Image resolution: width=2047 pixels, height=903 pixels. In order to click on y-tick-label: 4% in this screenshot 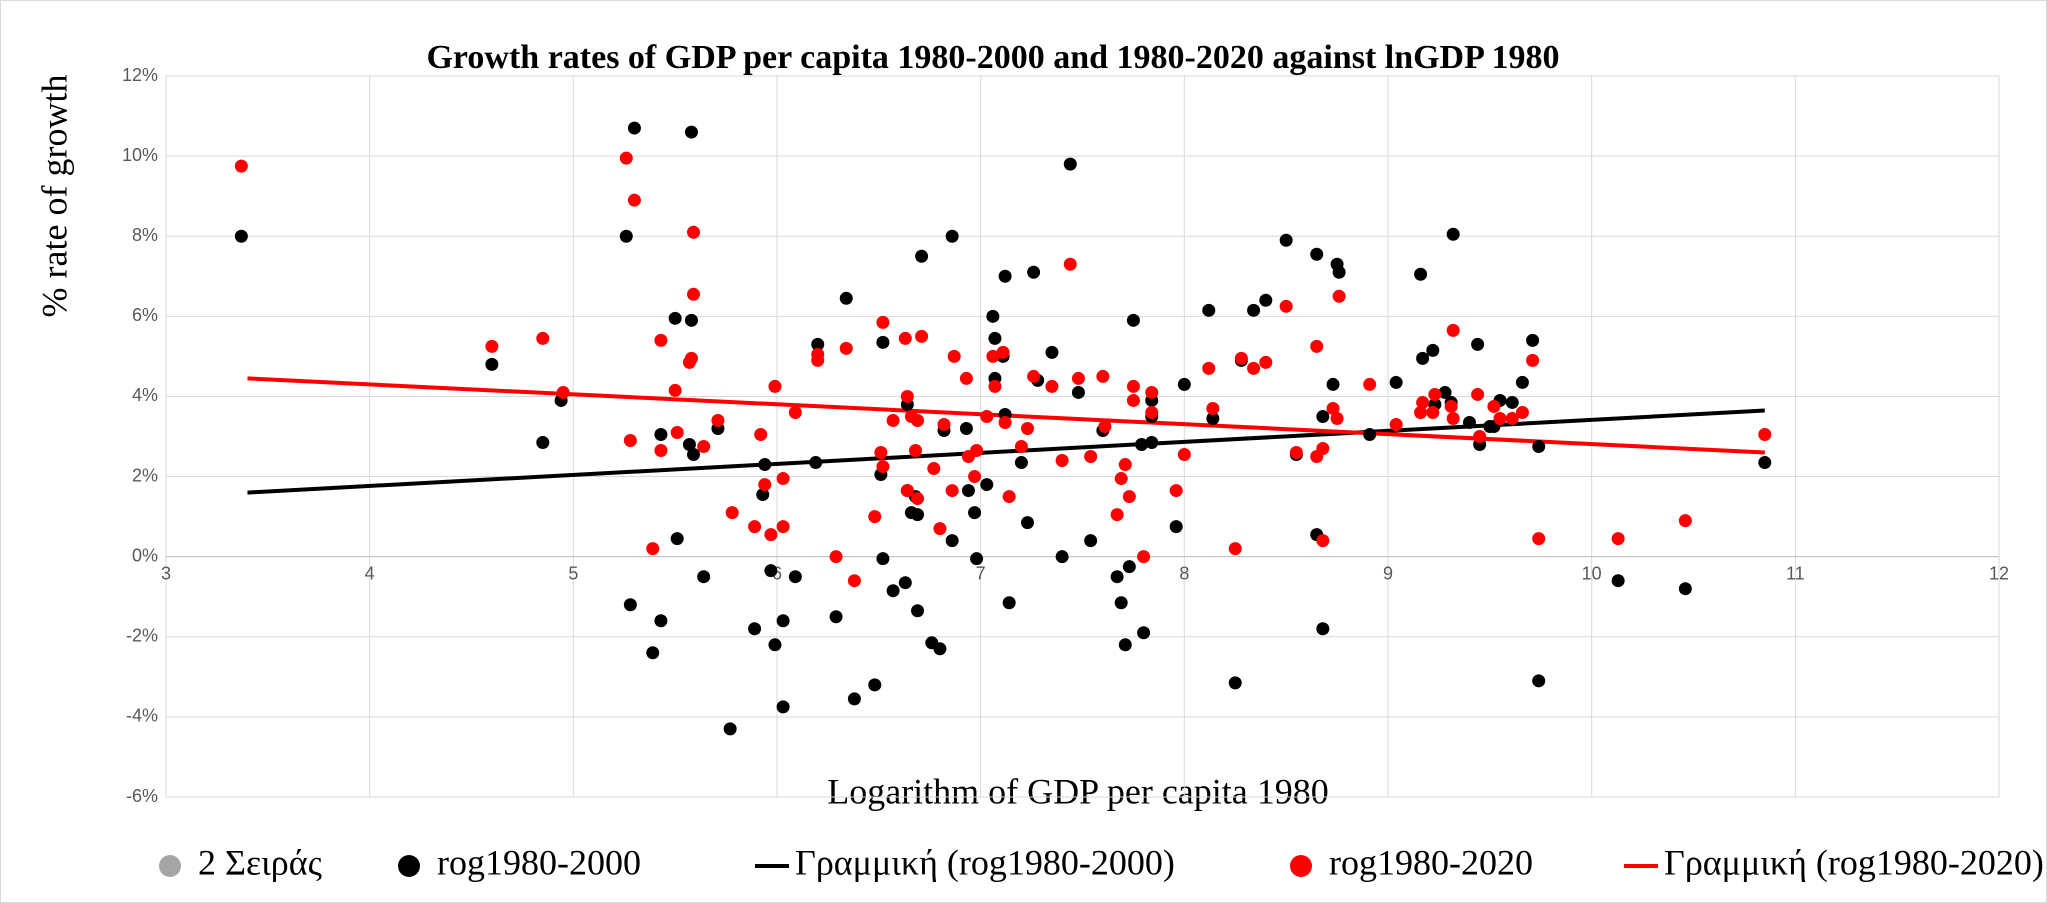, I will do `click(145, 395)`.